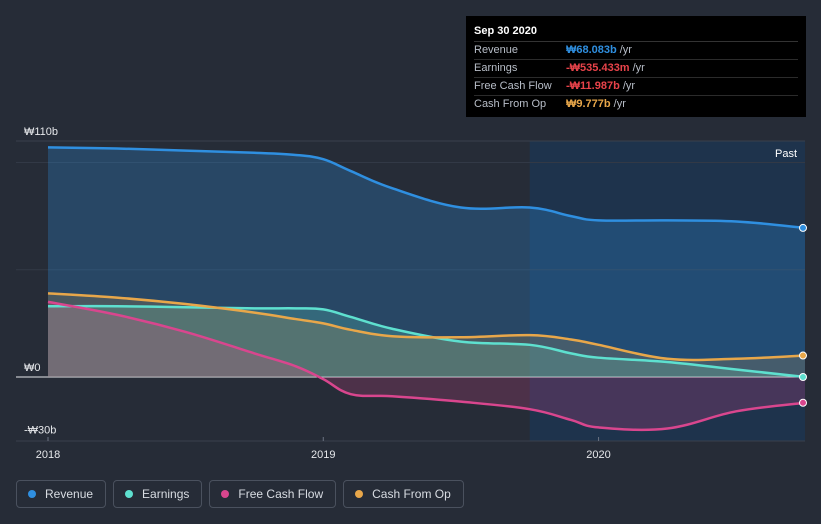 The width and height of the screenshot is (821, 524). What do you see at coordinates (513, 86) in the screenshot?
I see `tooltip-label: Free Cash Flow` at bounding box center [513, 86].